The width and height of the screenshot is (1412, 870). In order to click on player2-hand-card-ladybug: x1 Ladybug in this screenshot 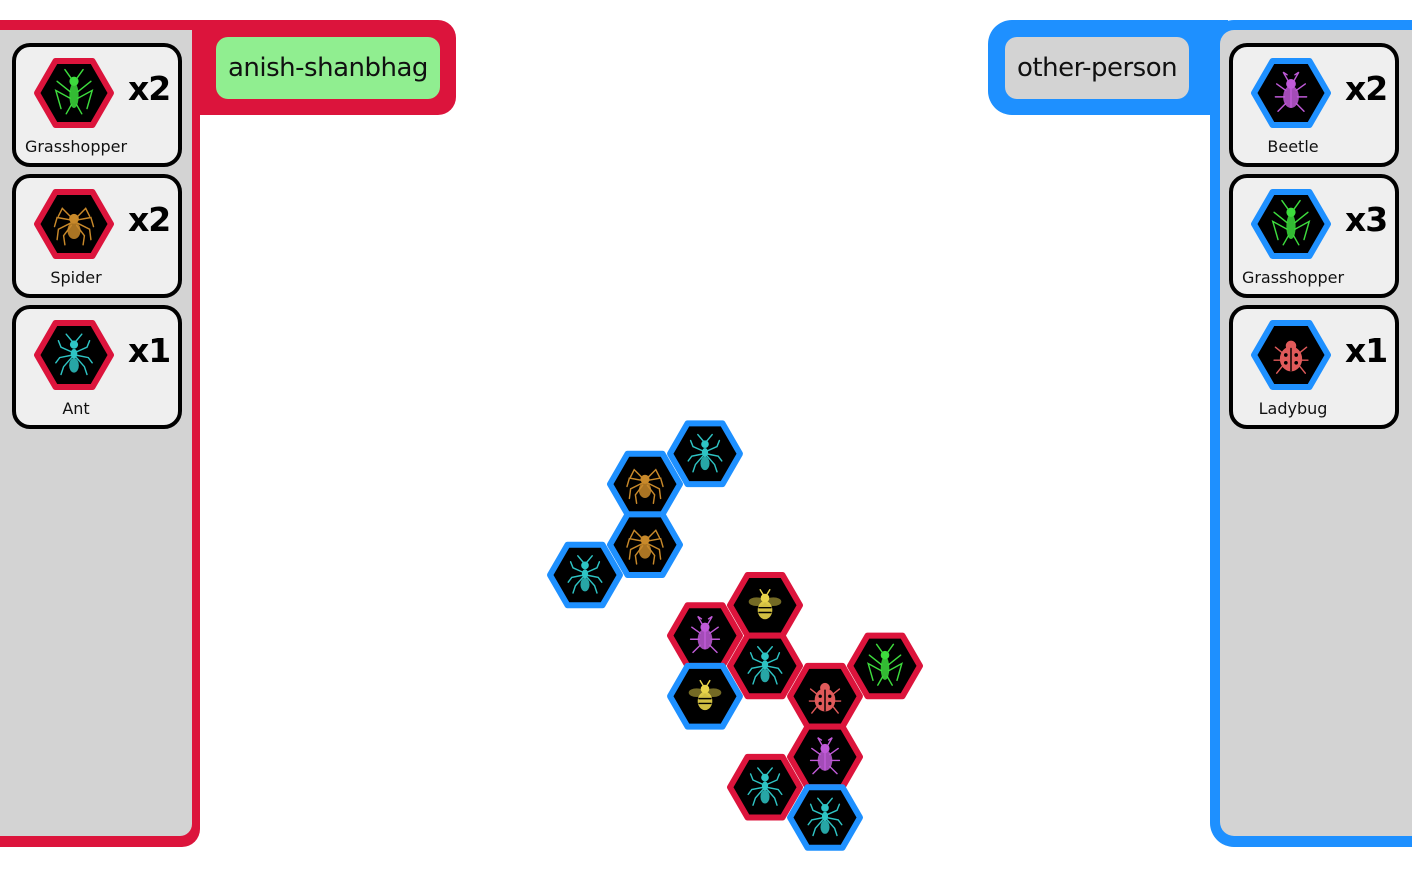, I will do `click(1314, 367)`.